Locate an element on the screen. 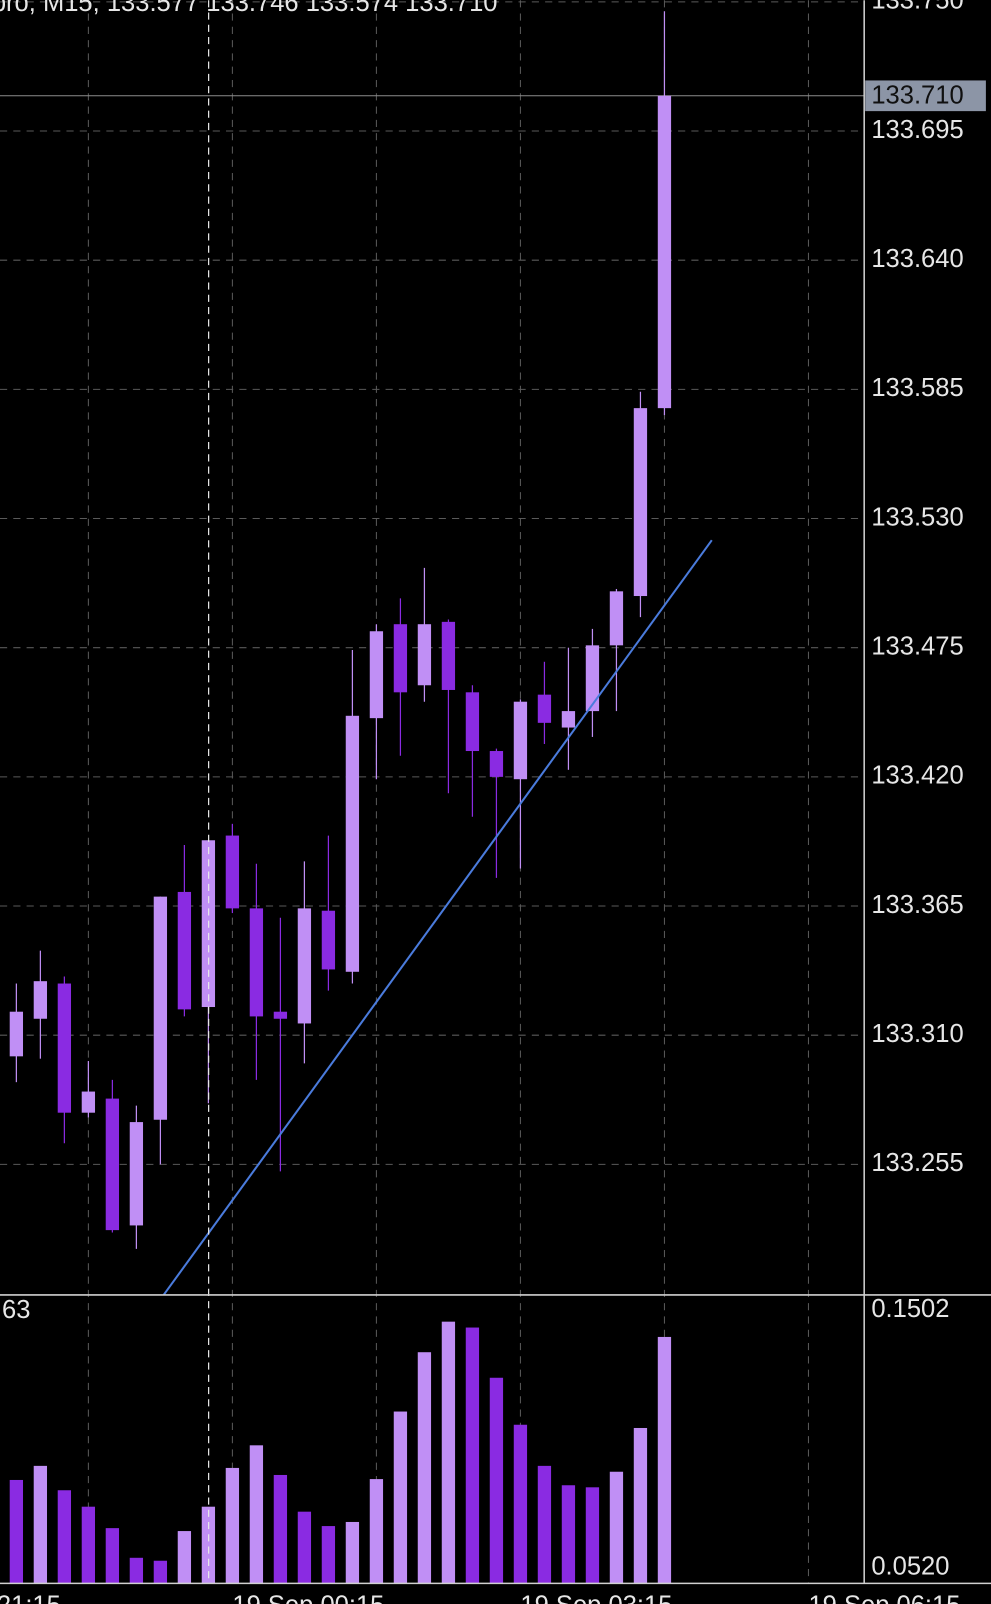 The image size is (991, 1604). y-tick-label: 133.695 is located at coordinates (917, 130).